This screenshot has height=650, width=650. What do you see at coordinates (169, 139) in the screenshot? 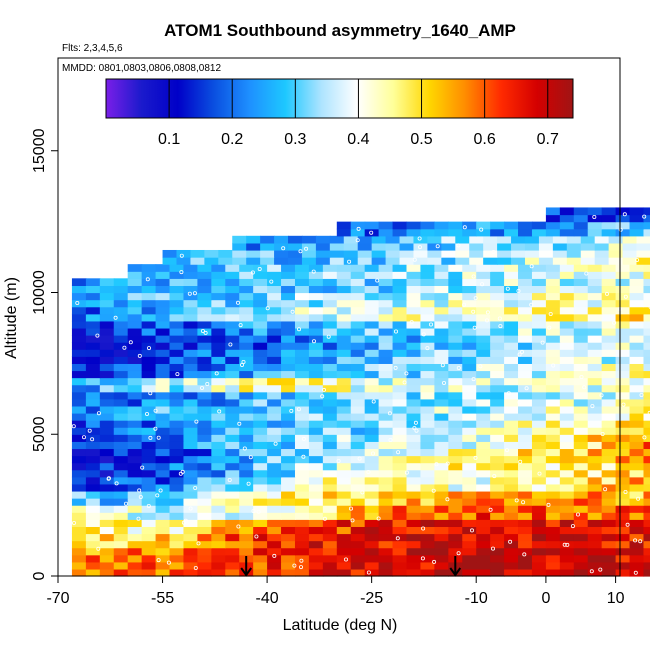
I see `colorbar-tick-label: 0.1` at bounding box center [169, 139].